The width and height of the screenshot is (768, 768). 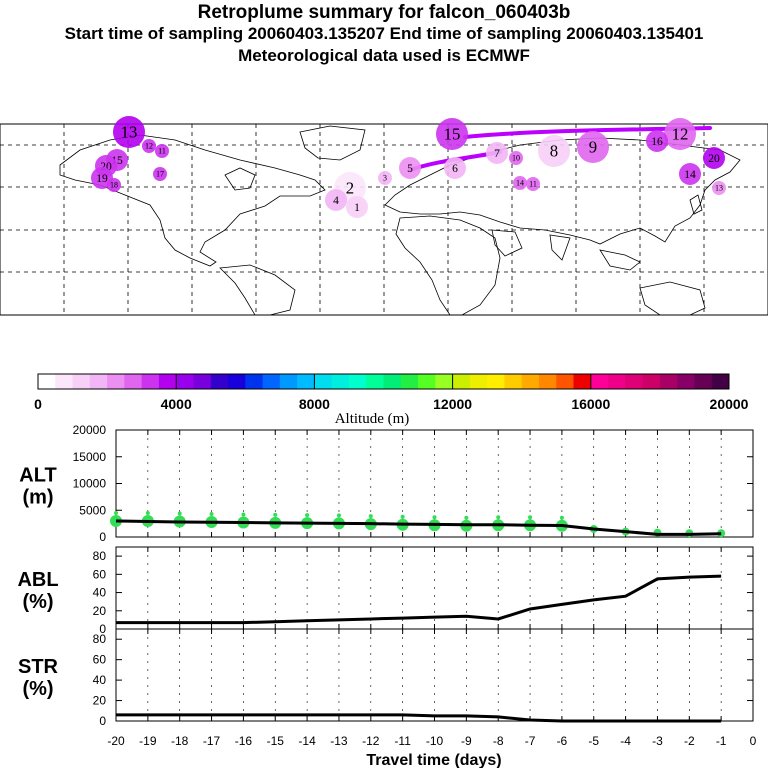 I want to click on str-panel: 80 60 40 20 0 STR(%), so click(x=386, y=678).